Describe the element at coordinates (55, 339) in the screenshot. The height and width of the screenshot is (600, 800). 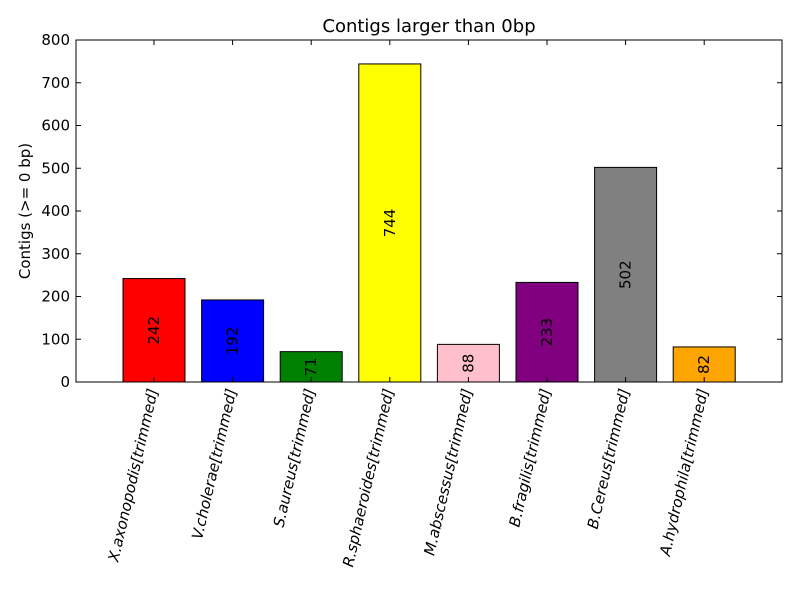
I see `y-tick-label: 100` at that location.